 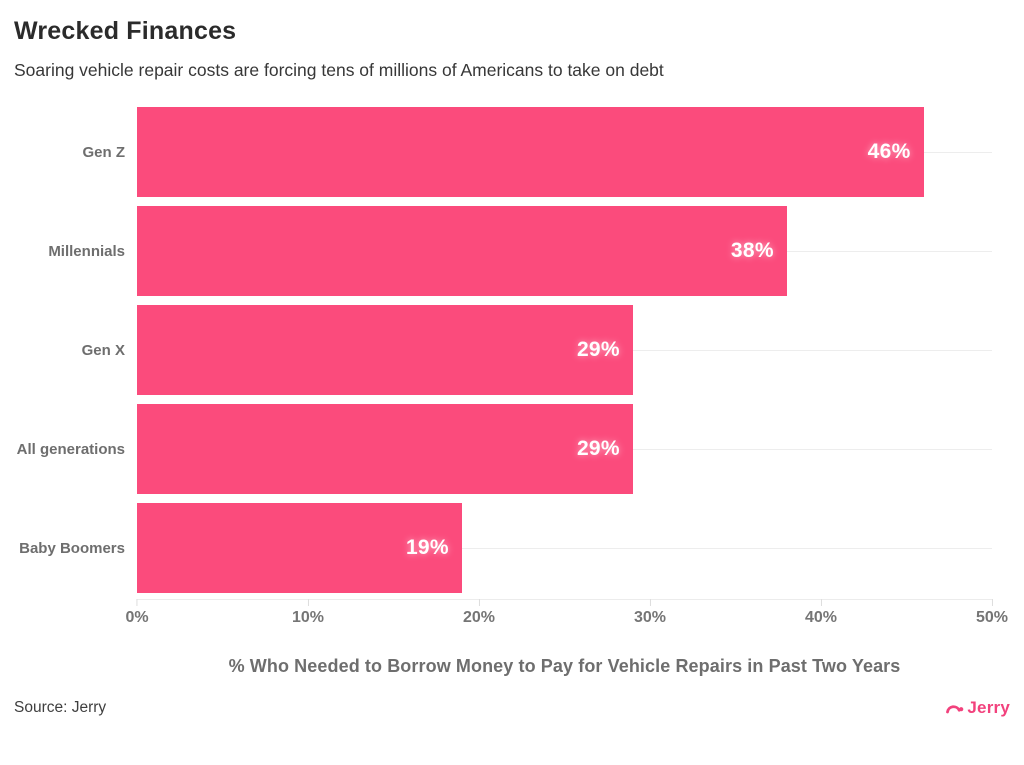 I want to click on category-label: Gen Z, so click(x=103, y=152).